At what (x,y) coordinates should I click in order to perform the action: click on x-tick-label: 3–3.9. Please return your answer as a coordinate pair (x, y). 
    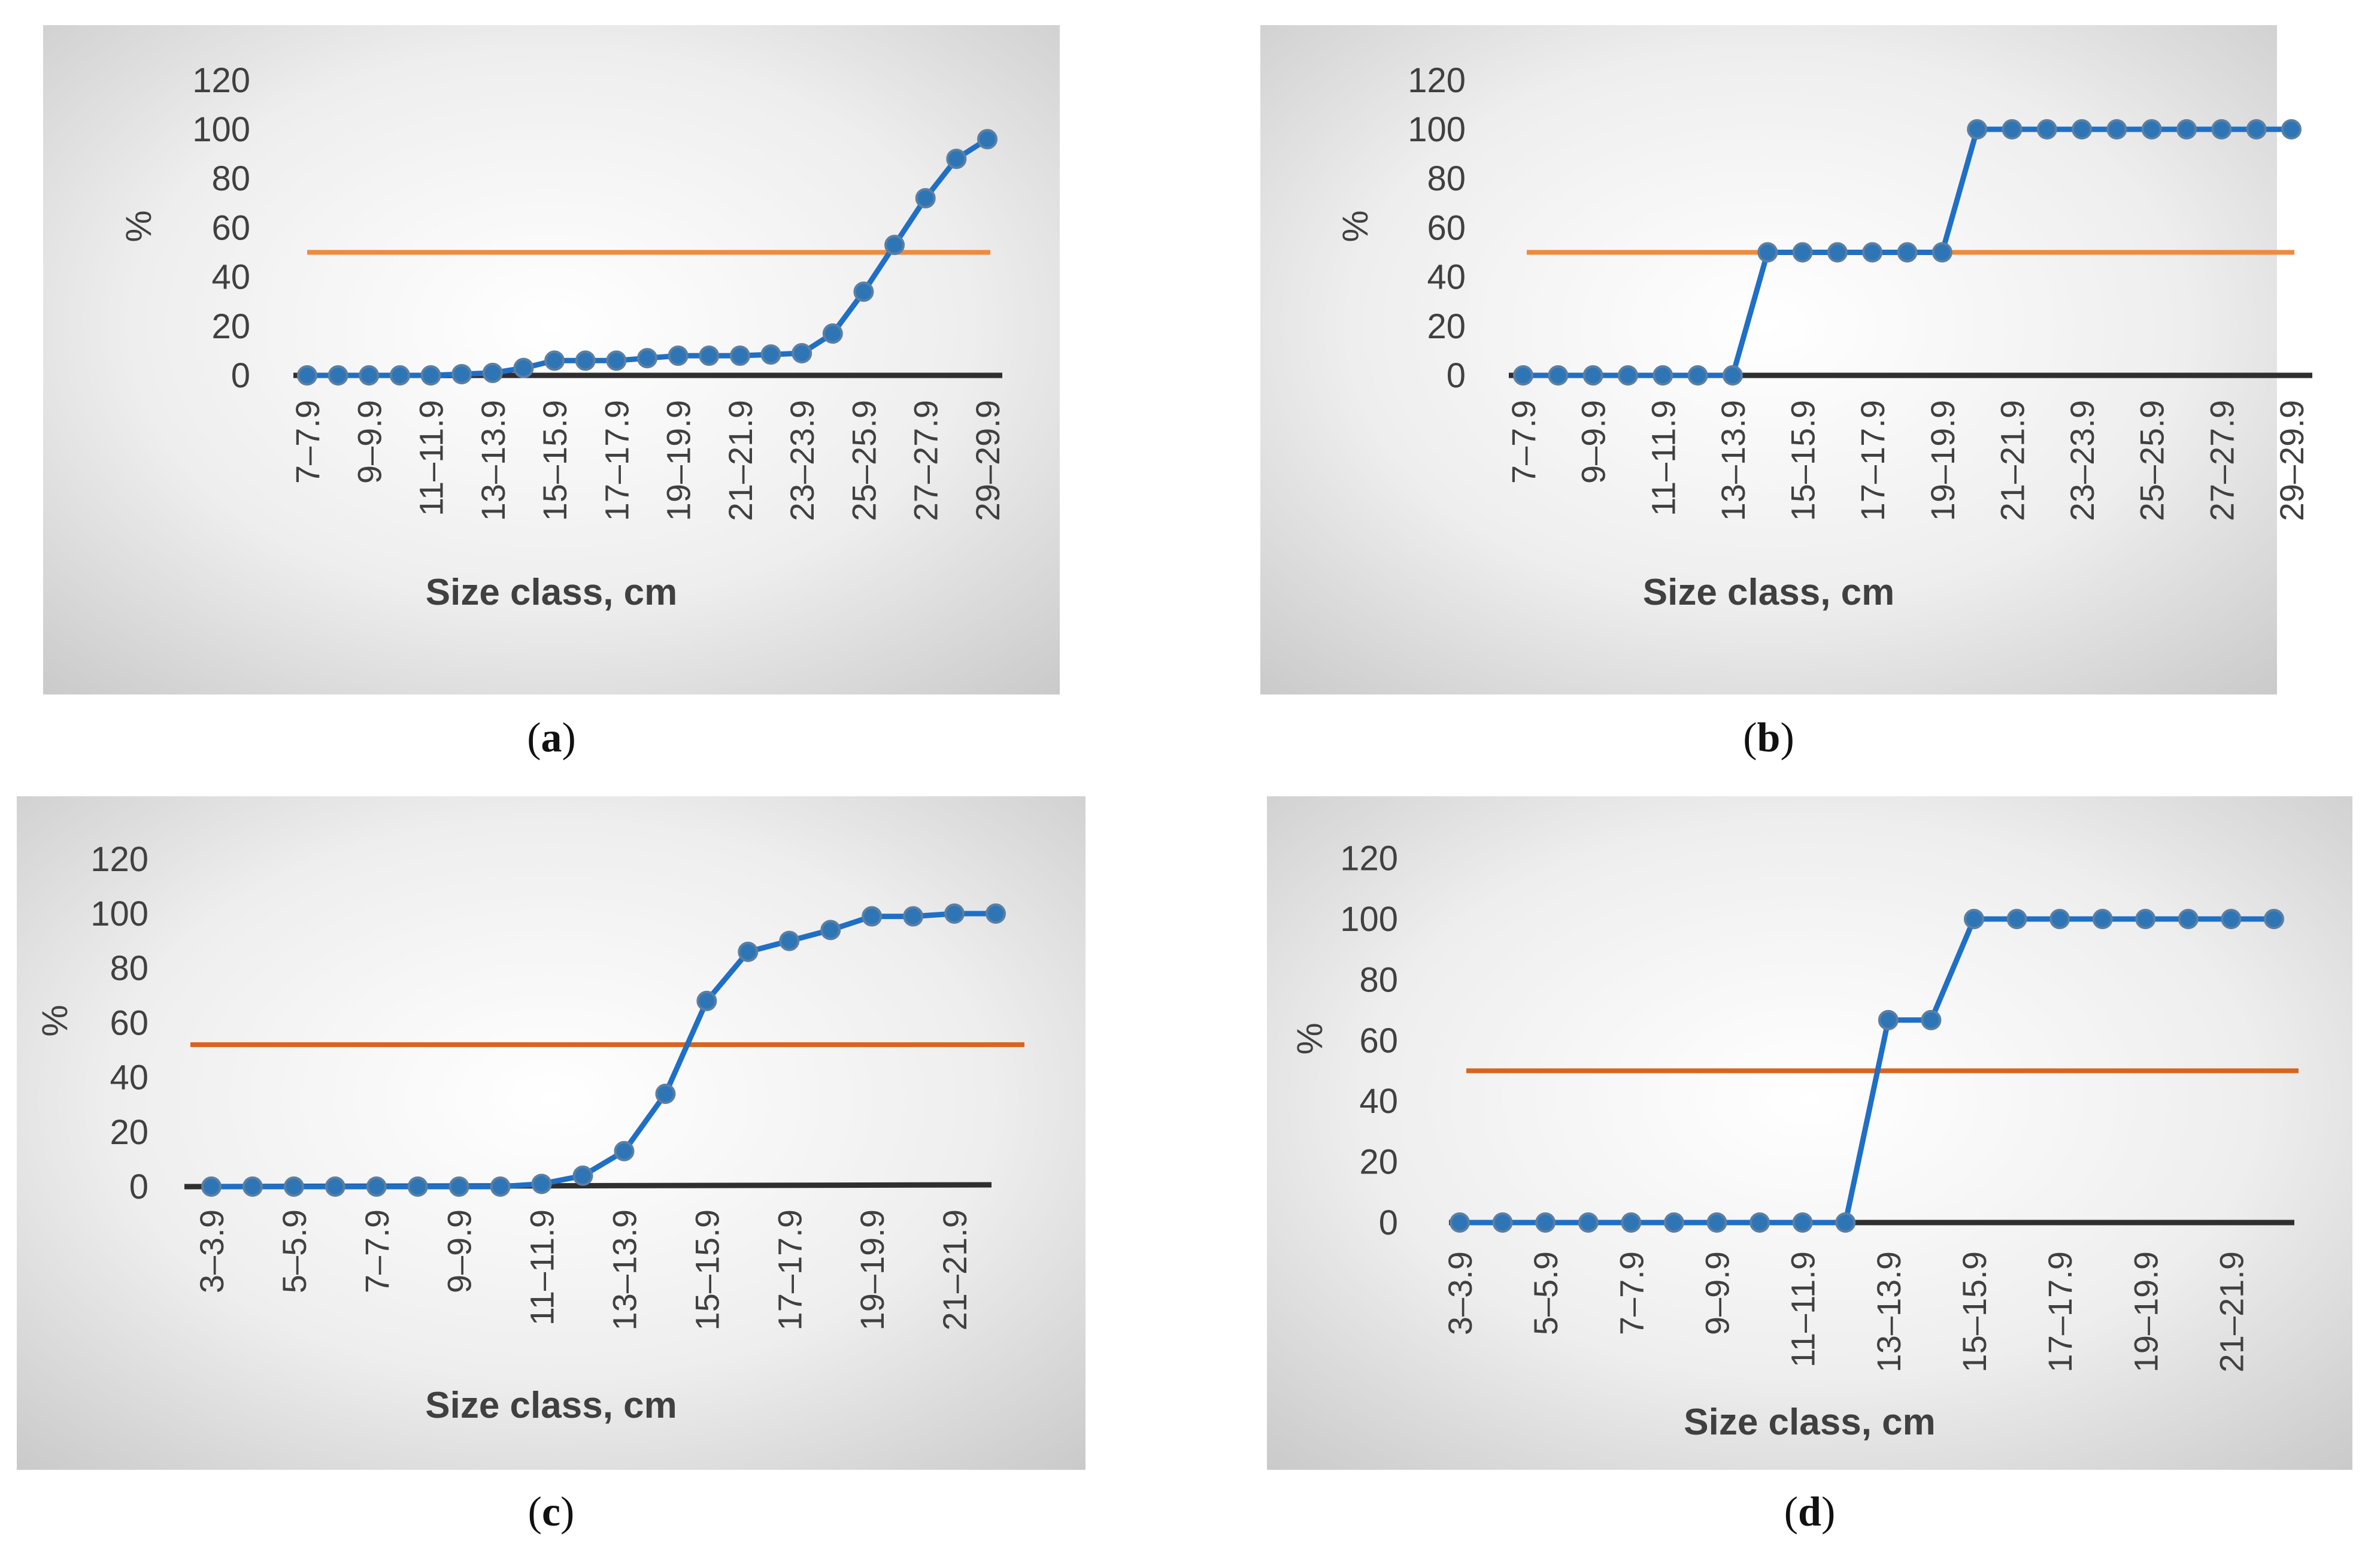
    Looking at the image, I should click on (212, 1251).